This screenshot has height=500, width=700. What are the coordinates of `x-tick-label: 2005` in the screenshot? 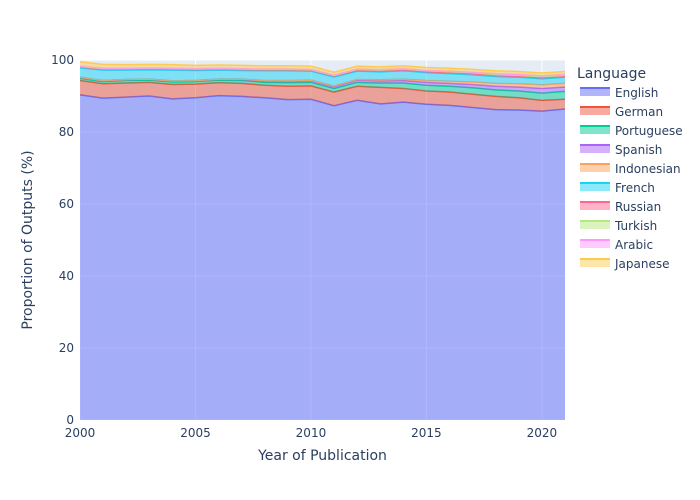 It's located at (195, 433).